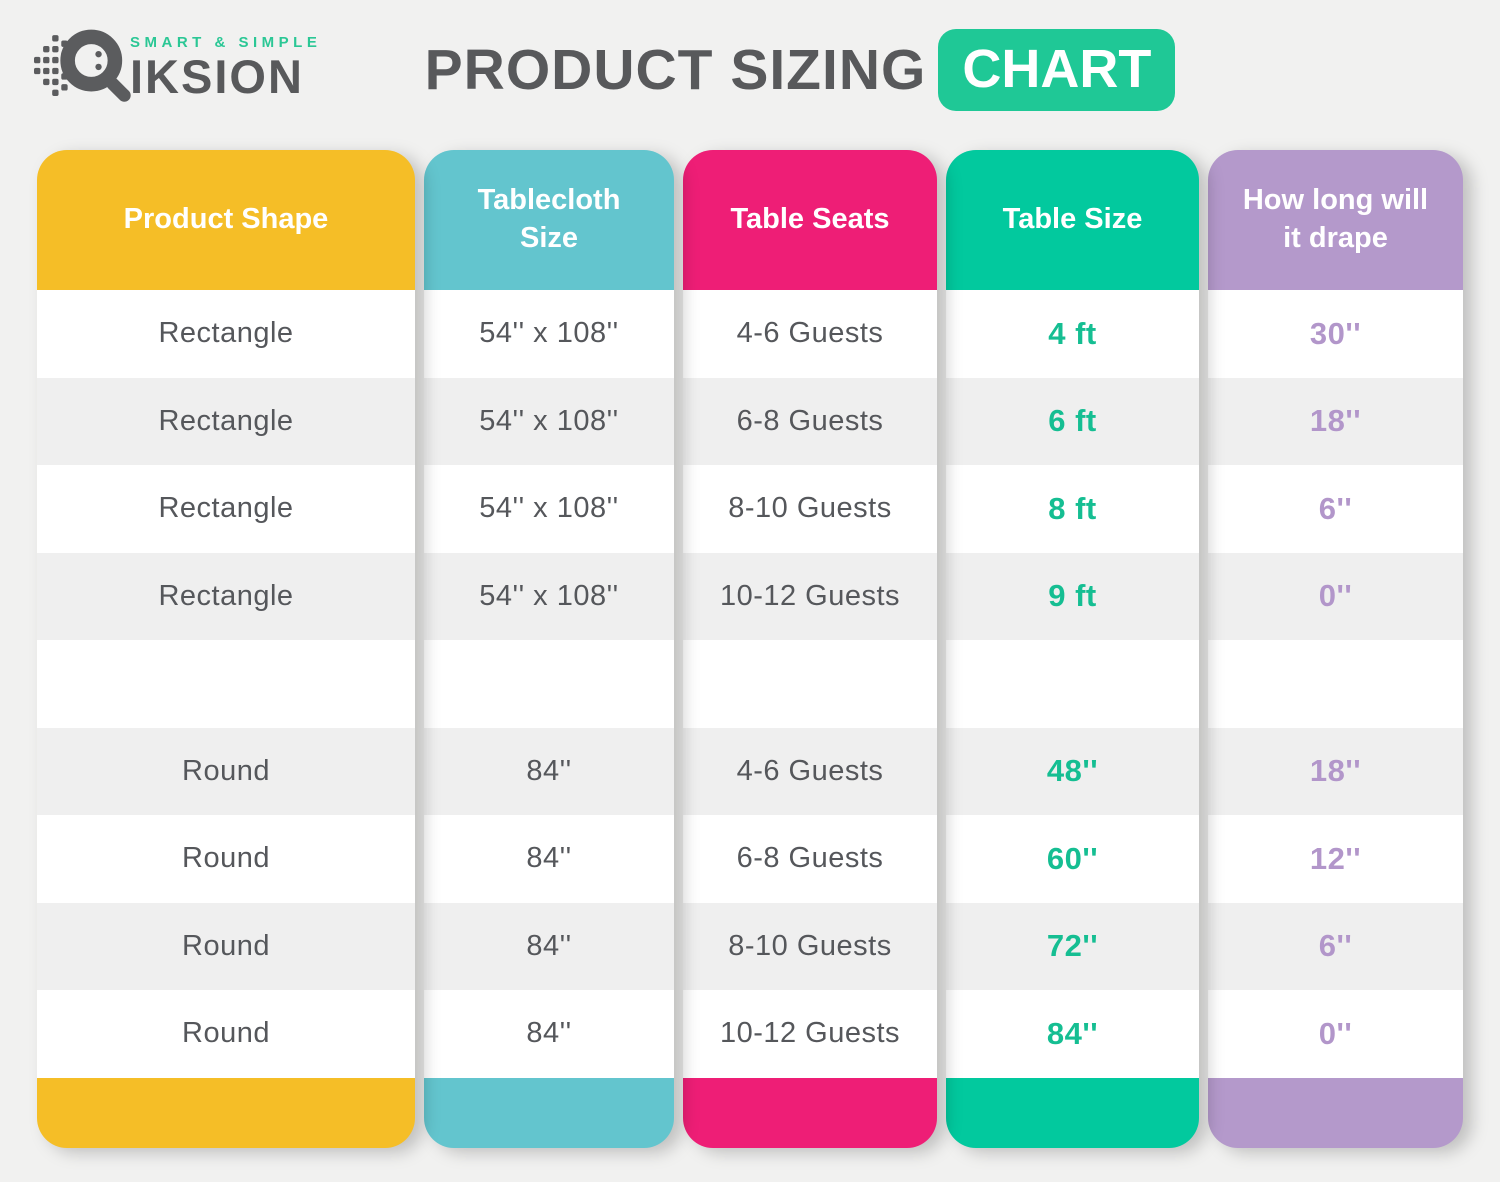  I want to click on cell-seats-r4, so click(810, 684).